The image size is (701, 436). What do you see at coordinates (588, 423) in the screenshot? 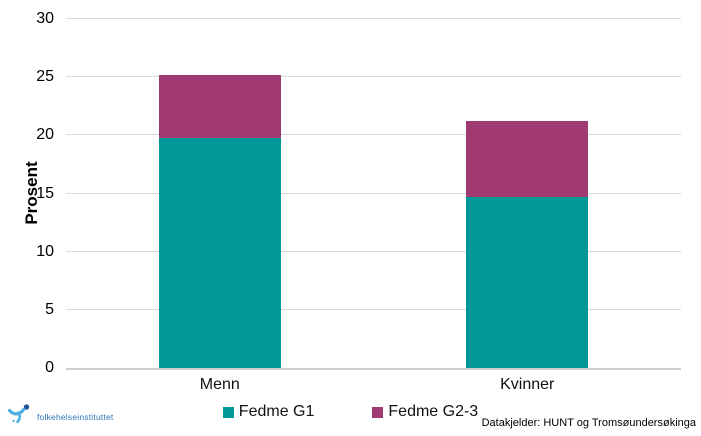
I see `data-source-note: Datakjelder: HUNT og Tromsøundersøkinga` at bounding box center [588, 423].